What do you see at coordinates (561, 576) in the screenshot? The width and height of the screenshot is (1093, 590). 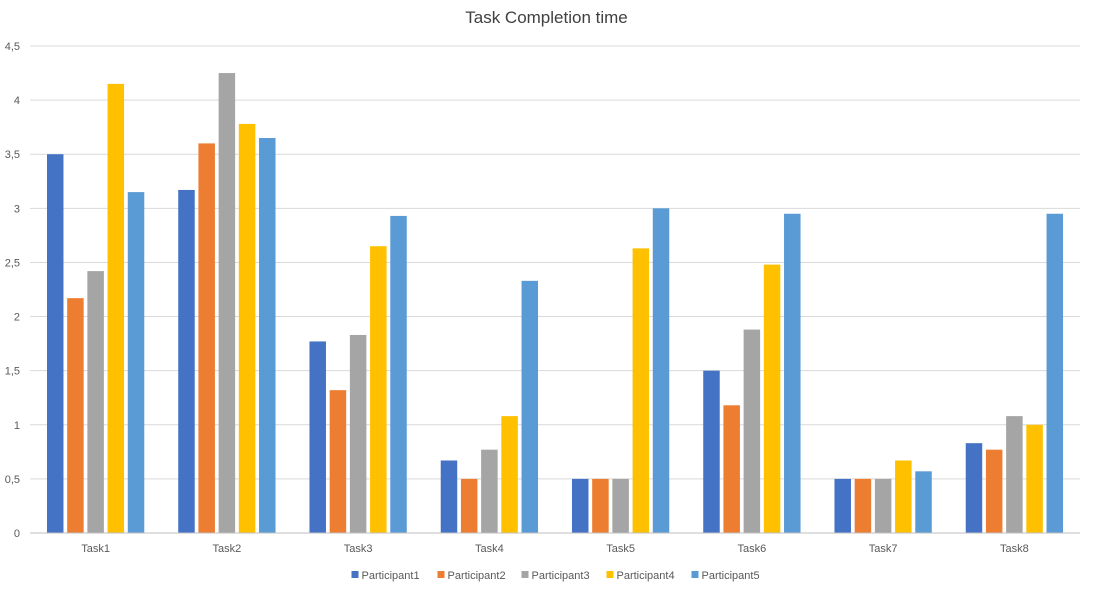 I see `legend-label: Participant3` at bounding box center [561, 576].